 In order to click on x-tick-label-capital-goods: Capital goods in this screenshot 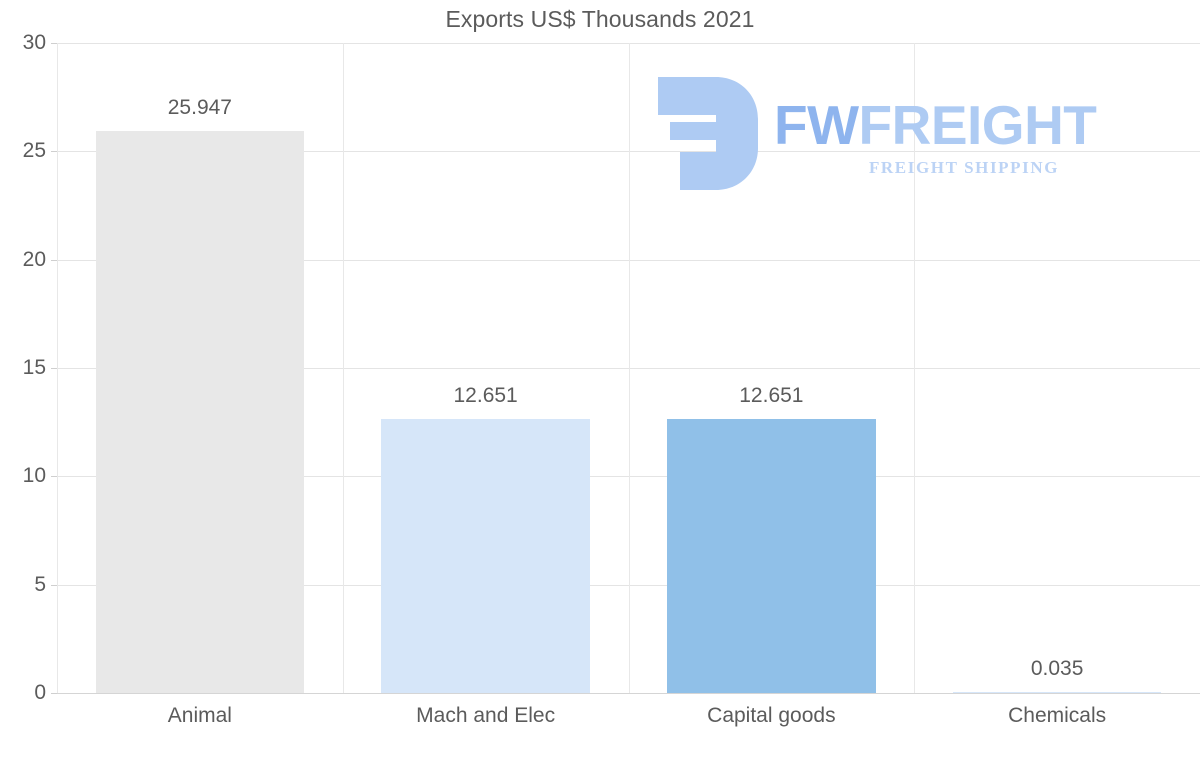, I will do `click(771, 715)`.